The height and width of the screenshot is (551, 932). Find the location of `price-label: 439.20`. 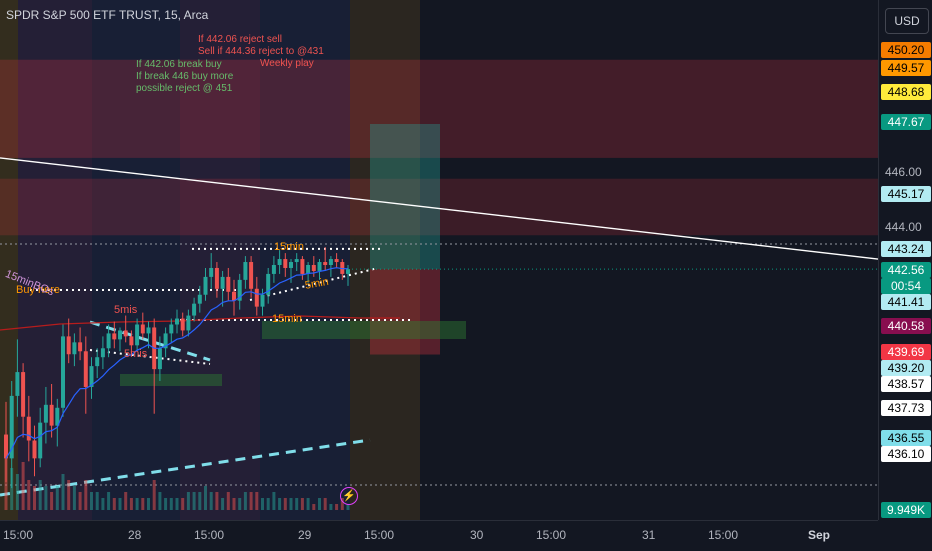

price-label: 439.20 is located at coordinates (906, 368).